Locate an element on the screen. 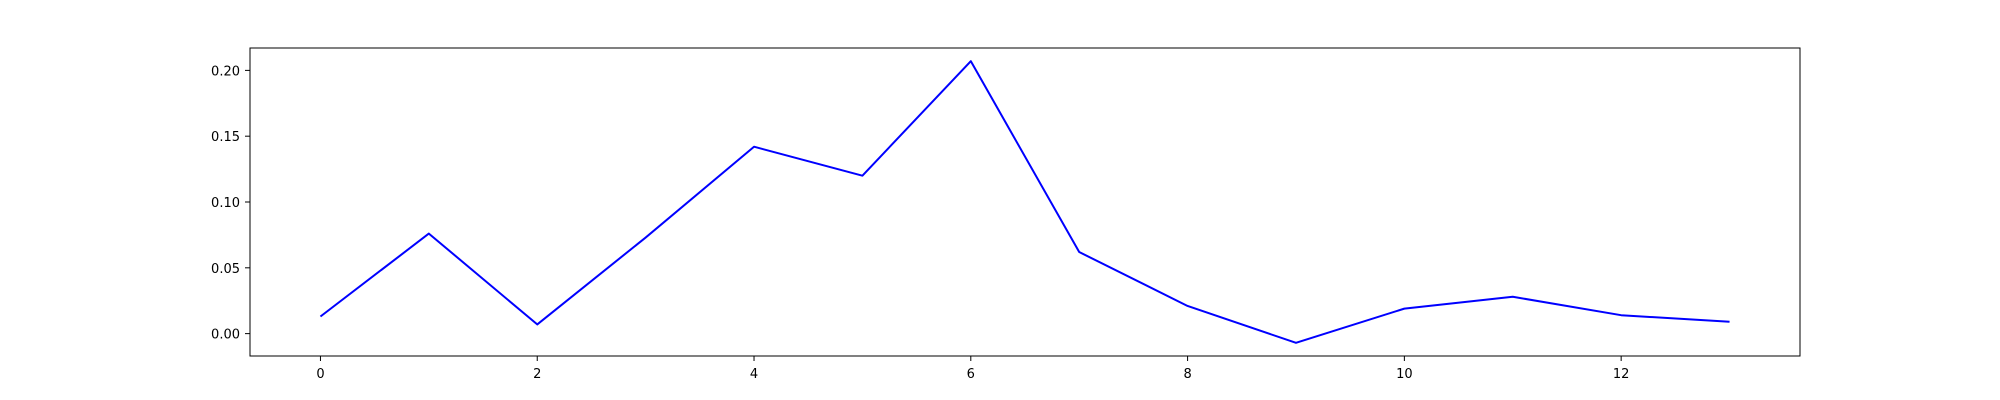 The image size is (2000, 400). x-tick-label: 6 is located at coordinates (971, 374).